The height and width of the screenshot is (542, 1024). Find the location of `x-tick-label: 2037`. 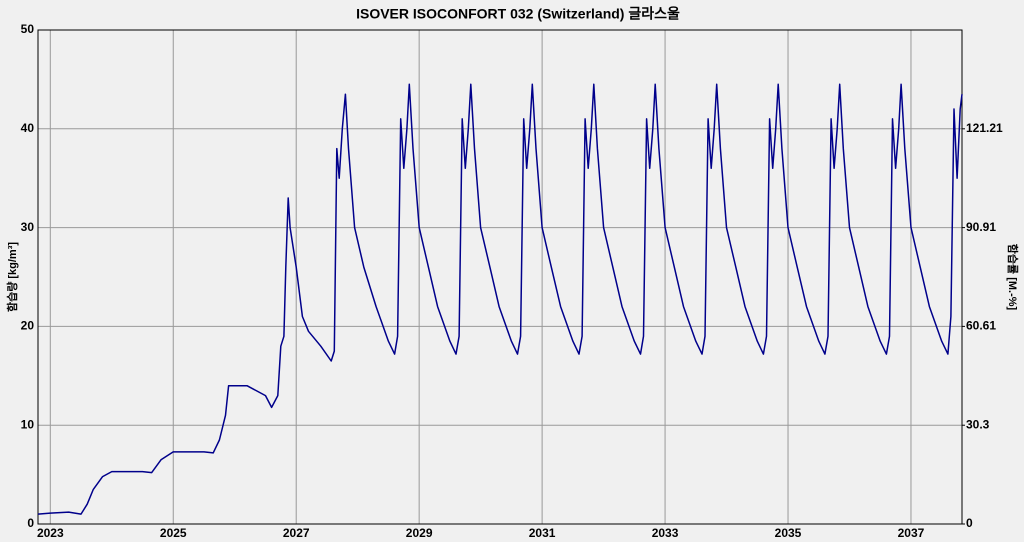

x-tick-label: 2037 is located at coordinates (911, 533).